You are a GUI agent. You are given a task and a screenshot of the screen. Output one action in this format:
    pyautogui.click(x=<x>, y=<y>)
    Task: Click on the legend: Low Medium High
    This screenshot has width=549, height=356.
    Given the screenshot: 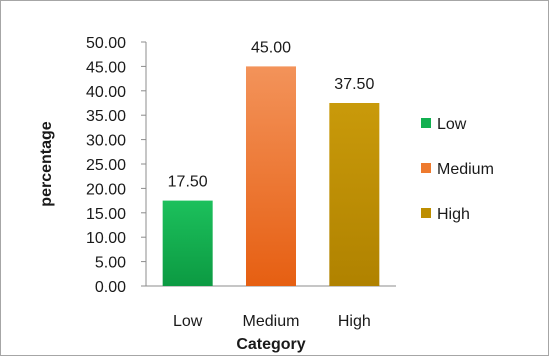 What is the action you would take?
    pyautogui.click(x=457, y=169)
    